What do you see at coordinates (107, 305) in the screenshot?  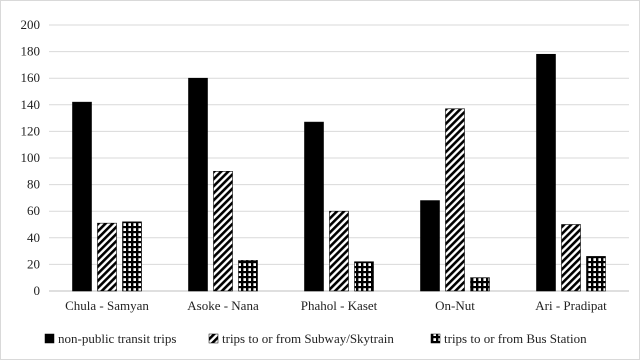 I see `x-category-label: Chula - Samyan` at bounding box center [107, 305].